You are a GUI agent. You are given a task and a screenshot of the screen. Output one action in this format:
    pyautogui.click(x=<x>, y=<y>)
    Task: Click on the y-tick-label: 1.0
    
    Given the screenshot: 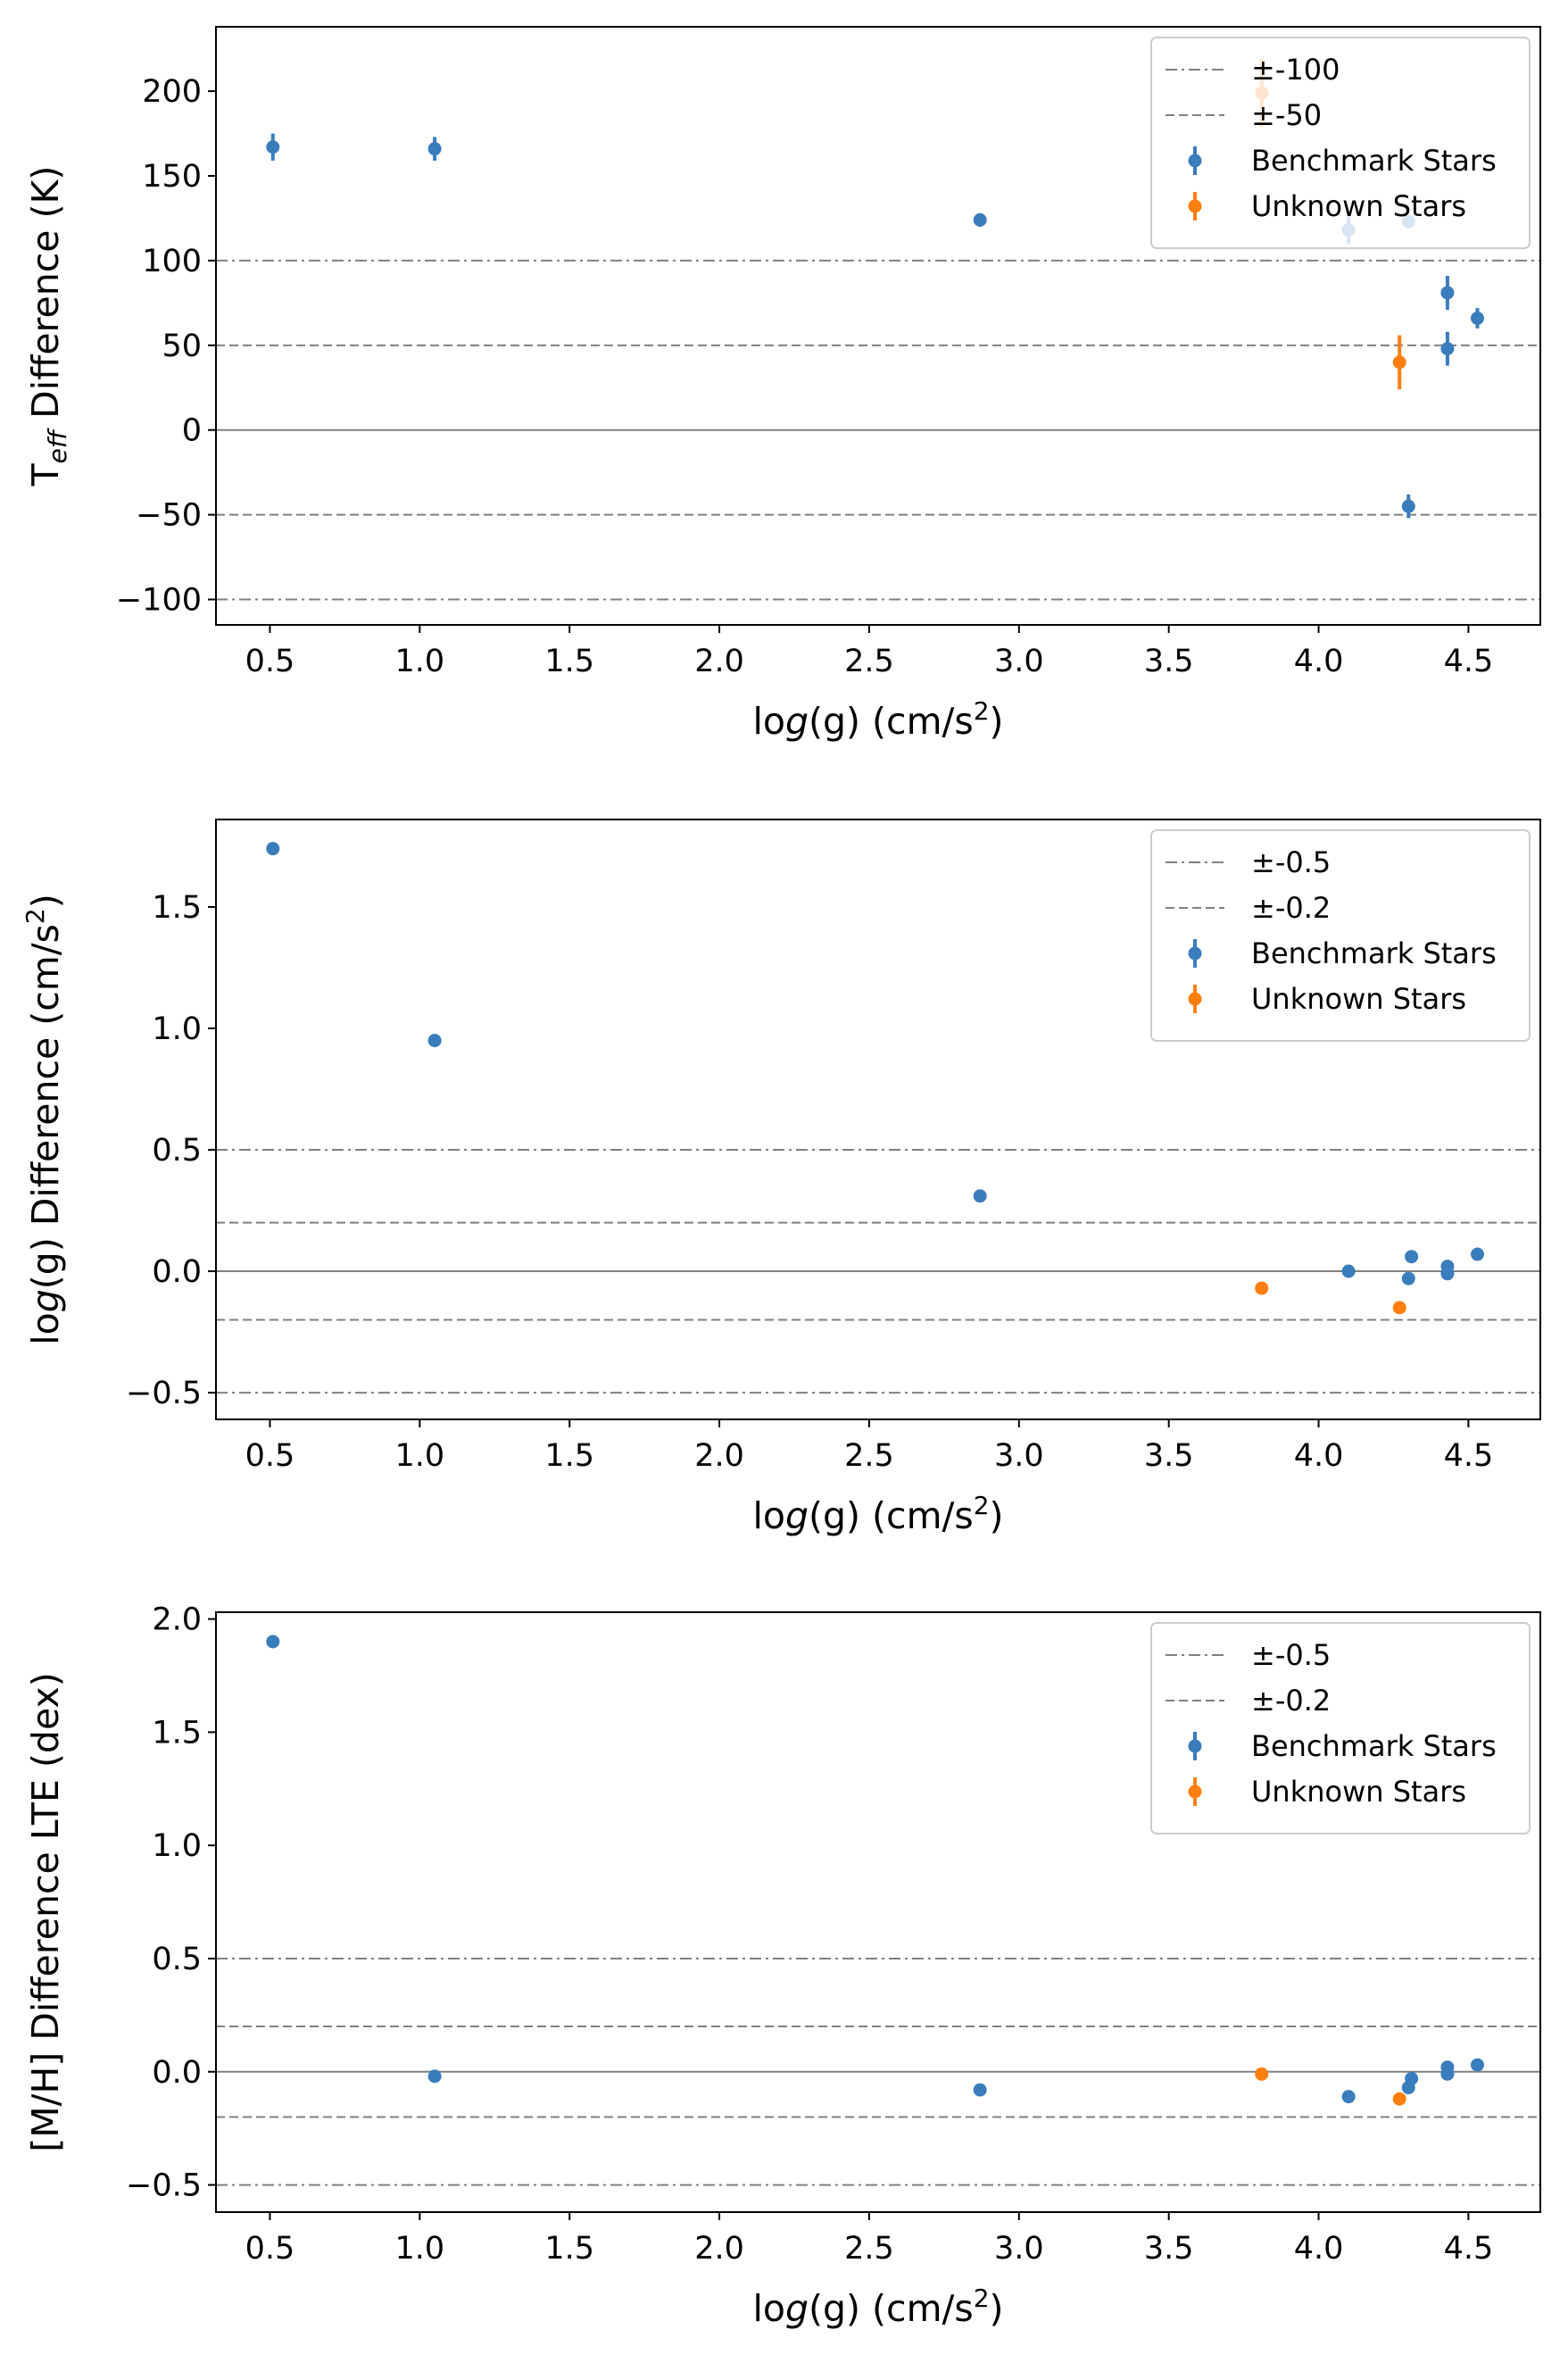 What is the action you would take?
    pyautogui.click(x=177, y=1846)
    